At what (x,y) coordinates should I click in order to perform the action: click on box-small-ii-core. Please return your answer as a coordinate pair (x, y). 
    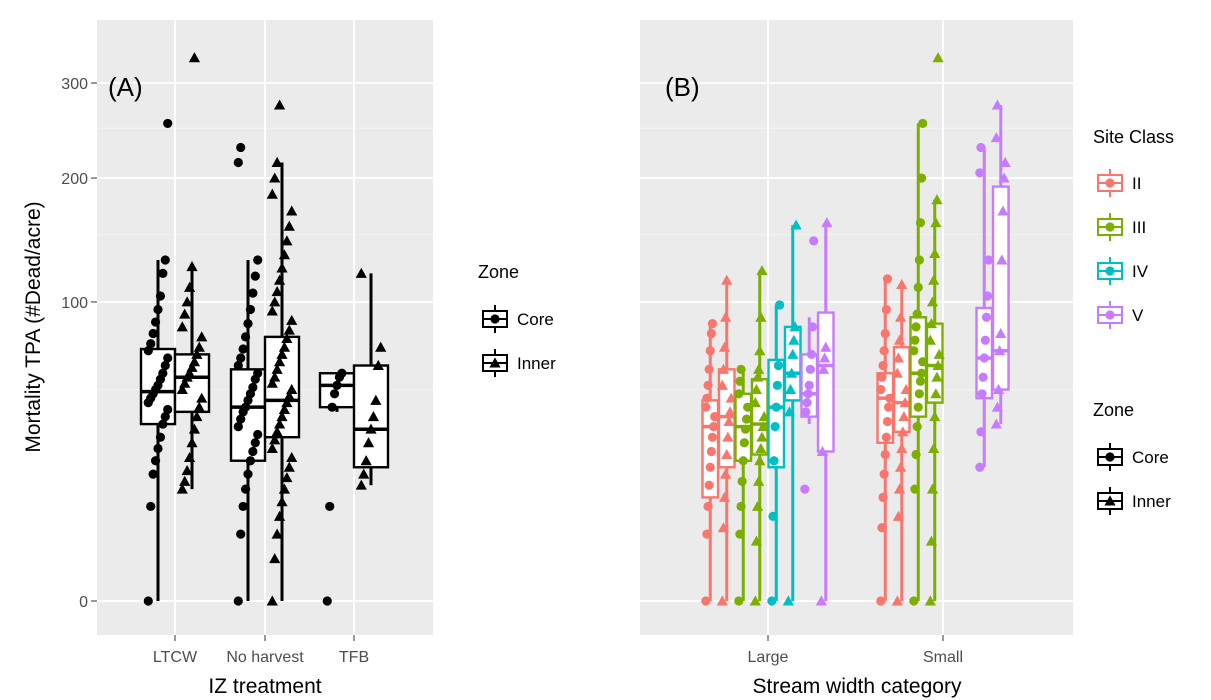
    Looking at the image, I should click on (885, 440).